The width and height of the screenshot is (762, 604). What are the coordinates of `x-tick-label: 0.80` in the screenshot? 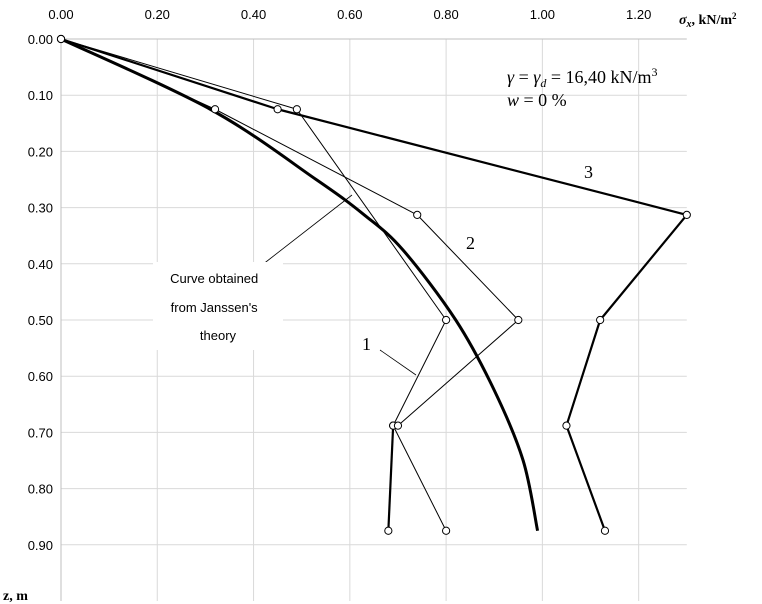 It's located at (445, 14).